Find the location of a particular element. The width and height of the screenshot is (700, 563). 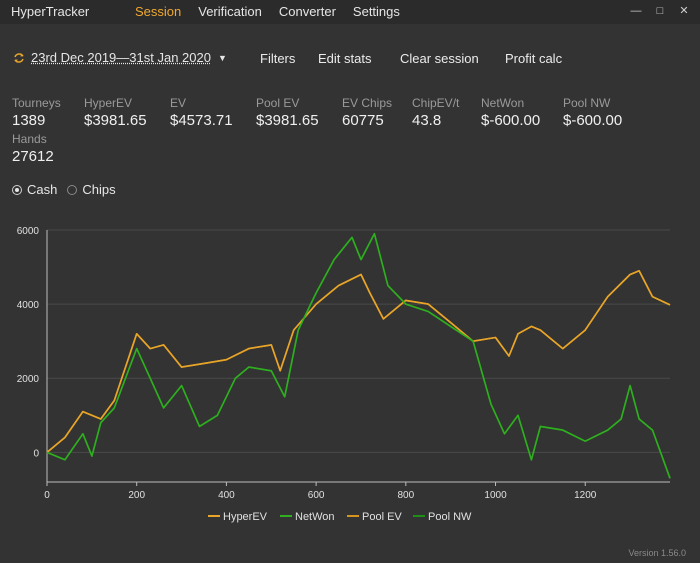

stat-chipev-per-tourney: ChipEV/t 43.8 is located at coordinates (435, 112).